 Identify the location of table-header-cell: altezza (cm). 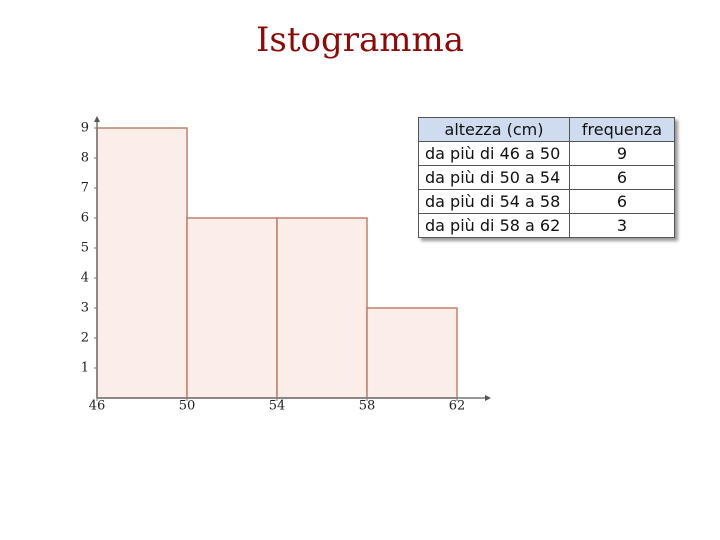
(494, 129).